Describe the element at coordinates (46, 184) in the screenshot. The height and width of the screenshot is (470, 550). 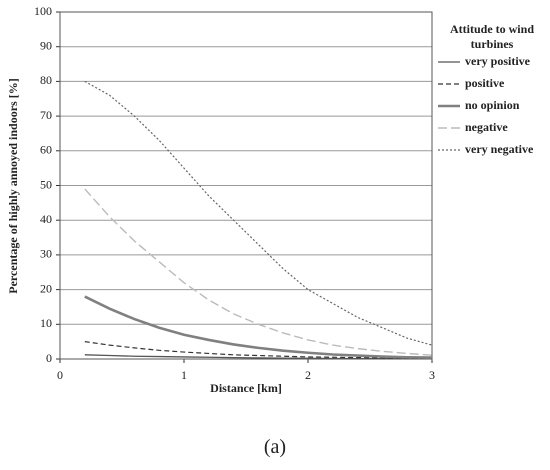
I see `y-tick-label: 50` at that location.